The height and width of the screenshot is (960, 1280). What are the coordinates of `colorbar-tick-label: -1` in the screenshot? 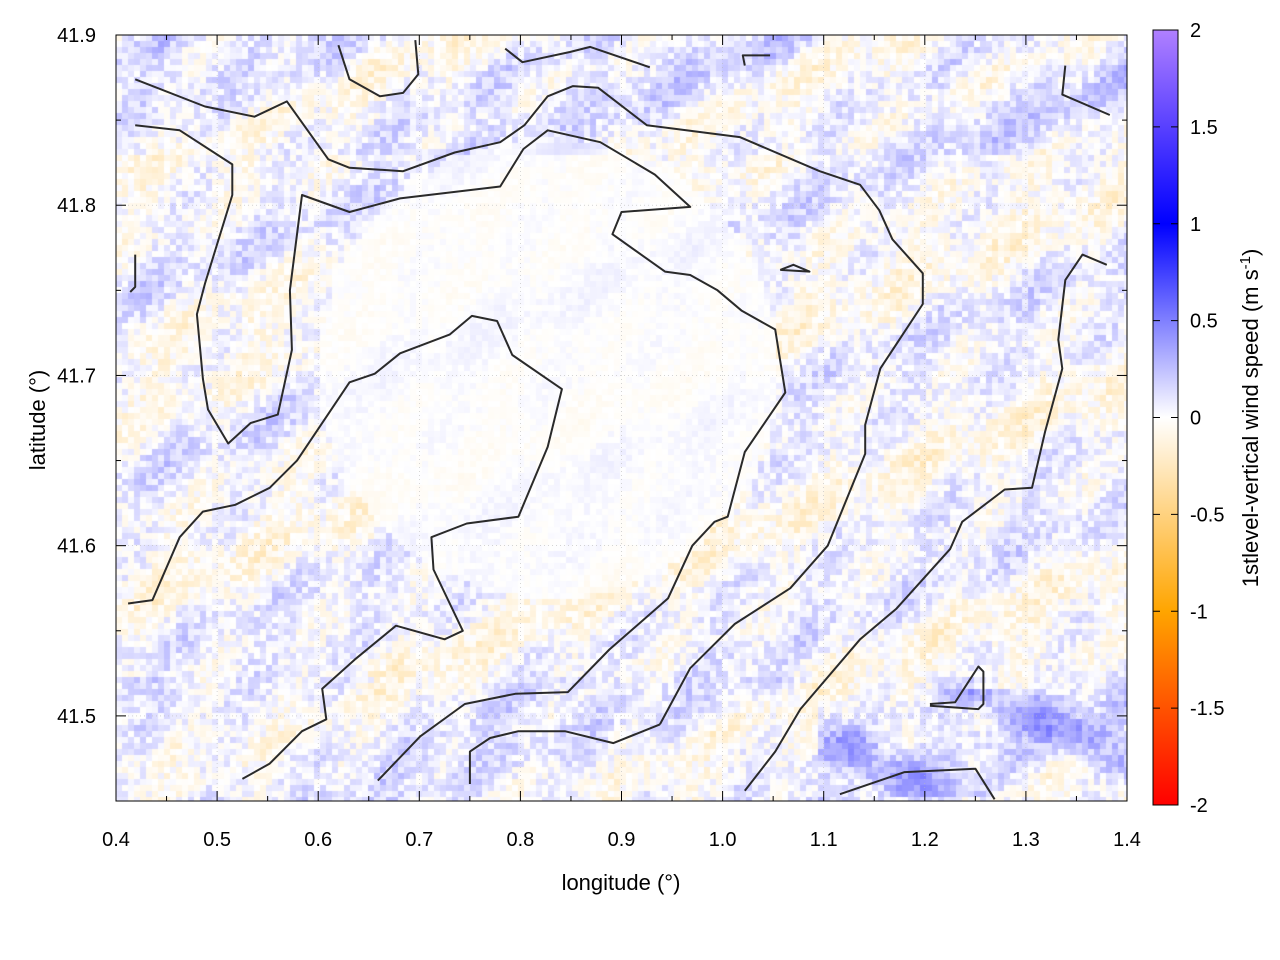 It's located at (1199, 612).